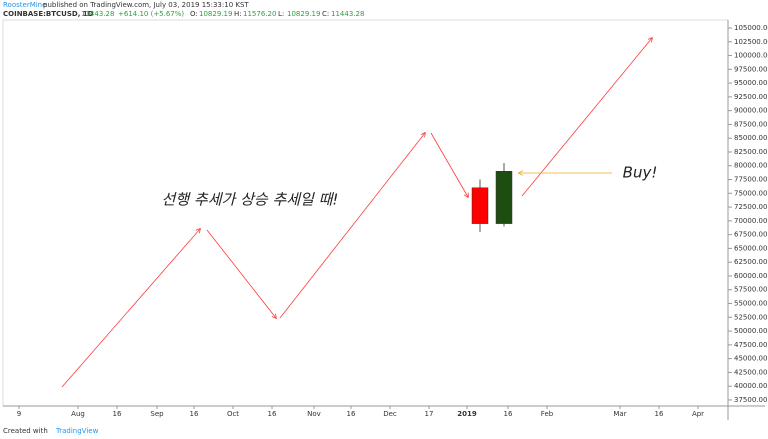 The height and width of the screenshot is (439, 768). Describe the element at coordinates (750, 83) in the screenshot. I see `y-tick-label: 95000.00` at that location.